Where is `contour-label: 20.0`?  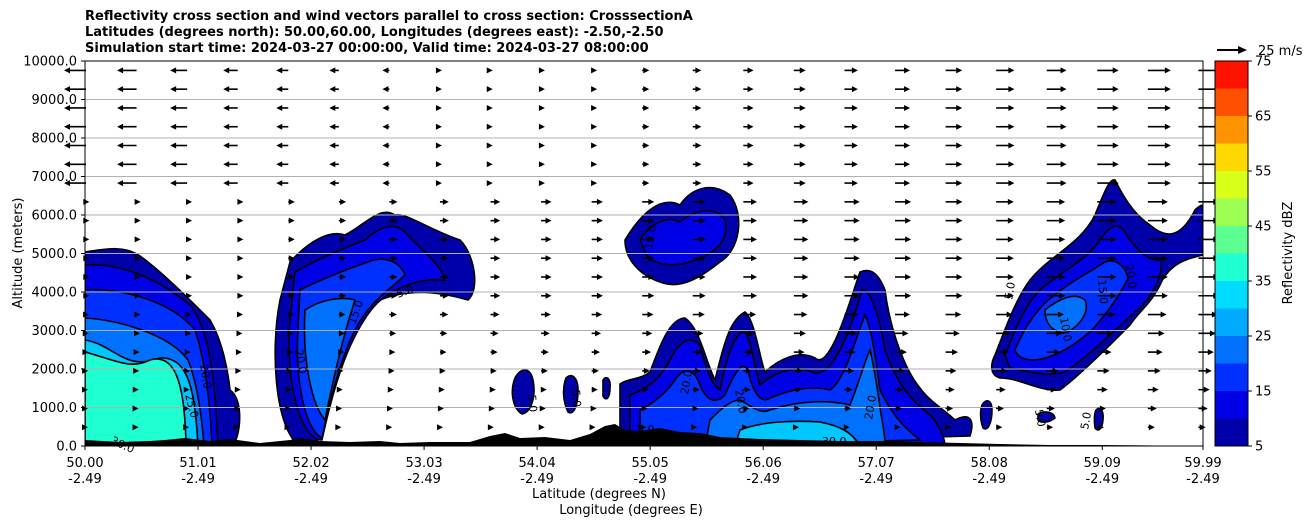
contour-label: 20.0 is located at coordinates (300, 361).